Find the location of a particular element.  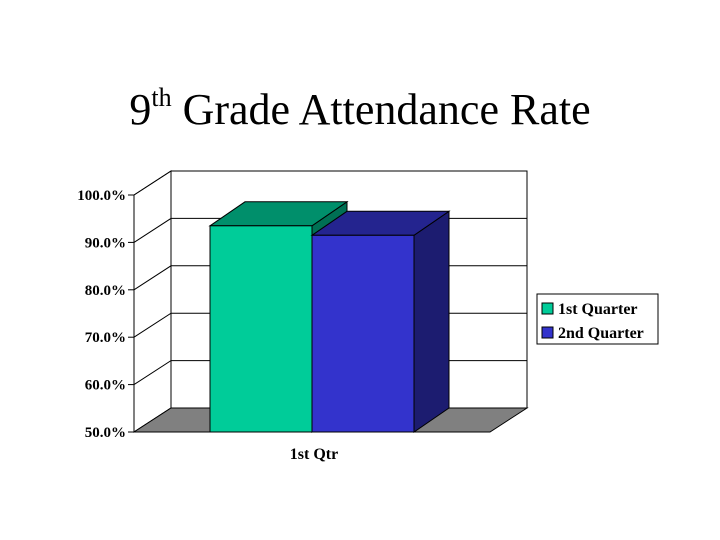

title-number: 9 is located at coordinates (140, 109).